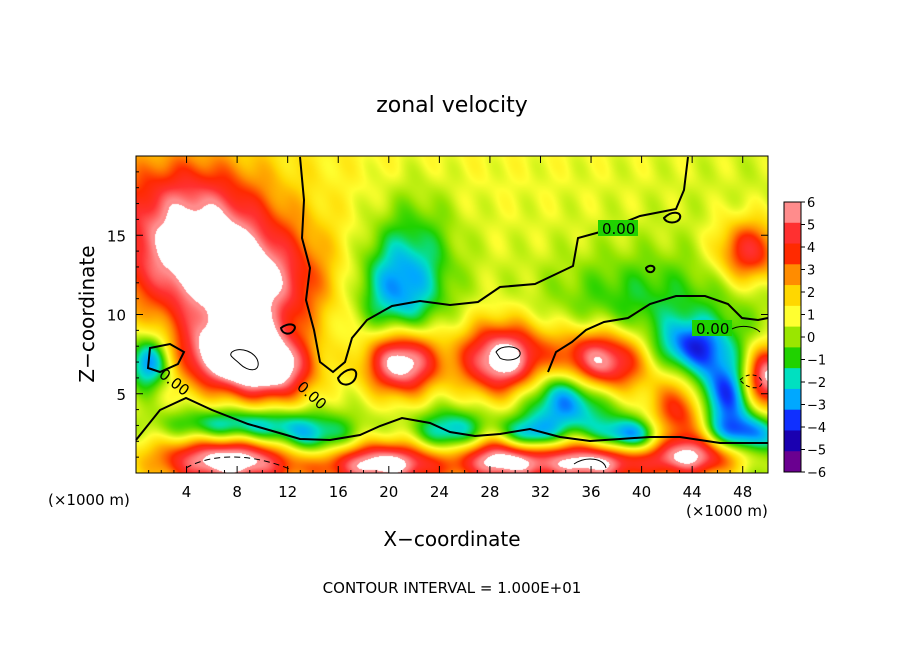 This screenshot has height=654, width=904. What do you see at coordinates (590, 492) in the screenshot?
I see `x-tick-label: 36` at bounding box center [590, 492].